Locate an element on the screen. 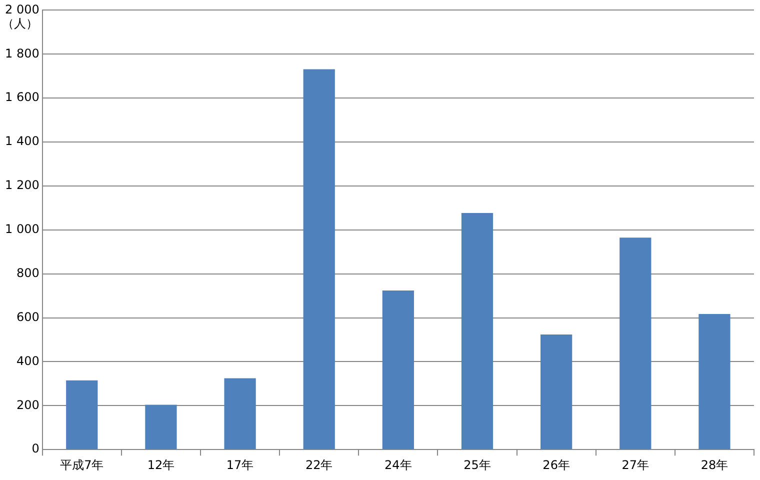 The height and width of the screenshot is (480, 760). y-tick-label: 400 is located at coordinates (28, 361).